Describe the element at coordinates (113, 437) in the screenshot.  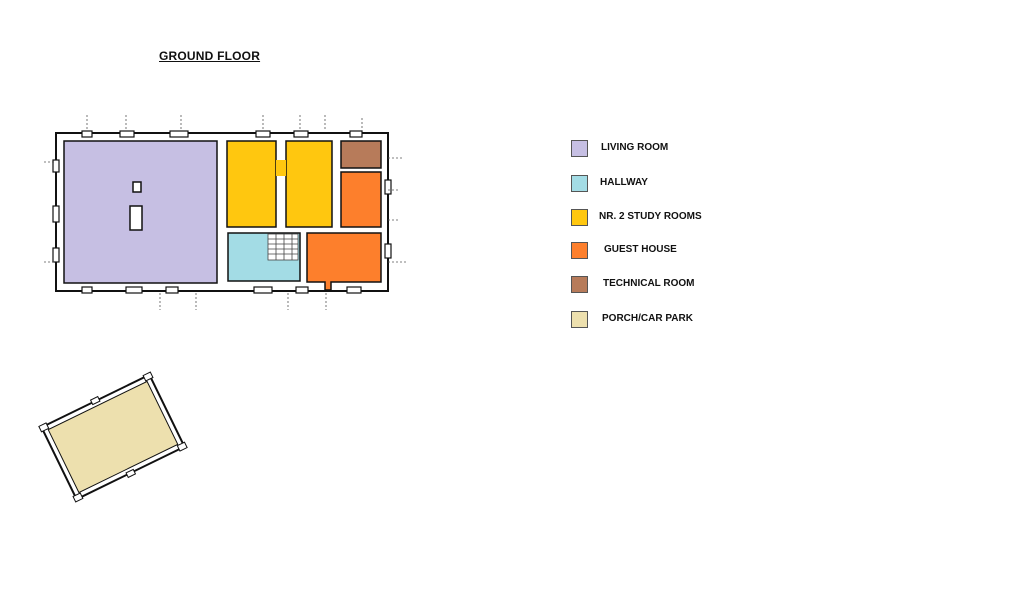
I see `porch-car-park` at that location.